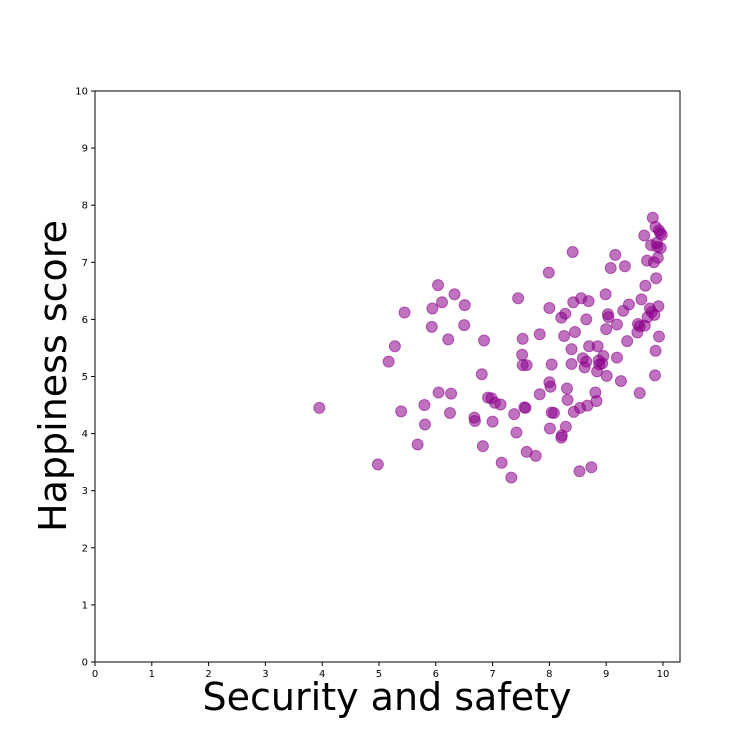 The height and width of the screenshot is (756, 756). Describe the element at coordinates (379, 674) in the screenshot. I see `x-tick-label: 5` at that location.